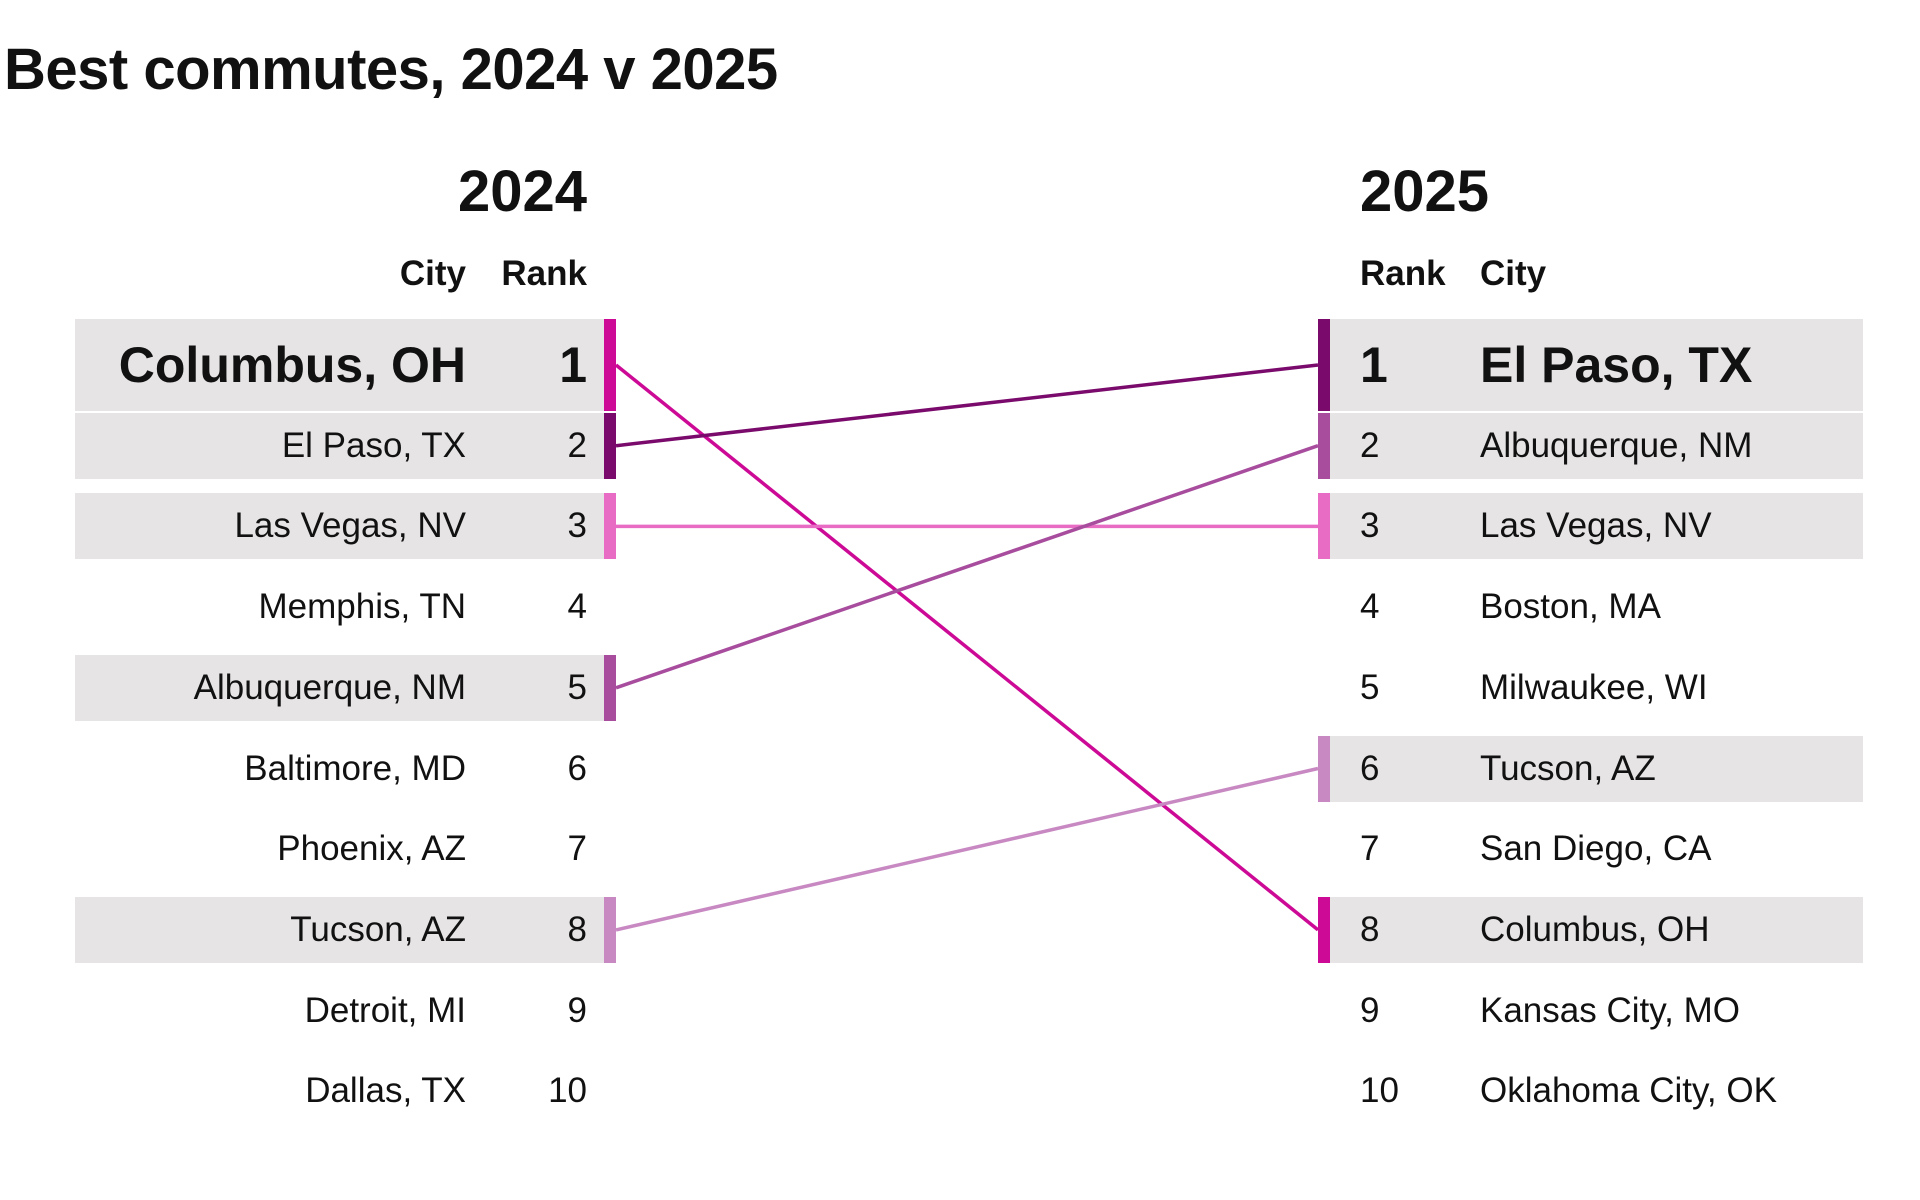  Describe the element at coordinates (1594, 687) in the screenshot. I see `right-city-label: Milwaukee, WI` at that location.